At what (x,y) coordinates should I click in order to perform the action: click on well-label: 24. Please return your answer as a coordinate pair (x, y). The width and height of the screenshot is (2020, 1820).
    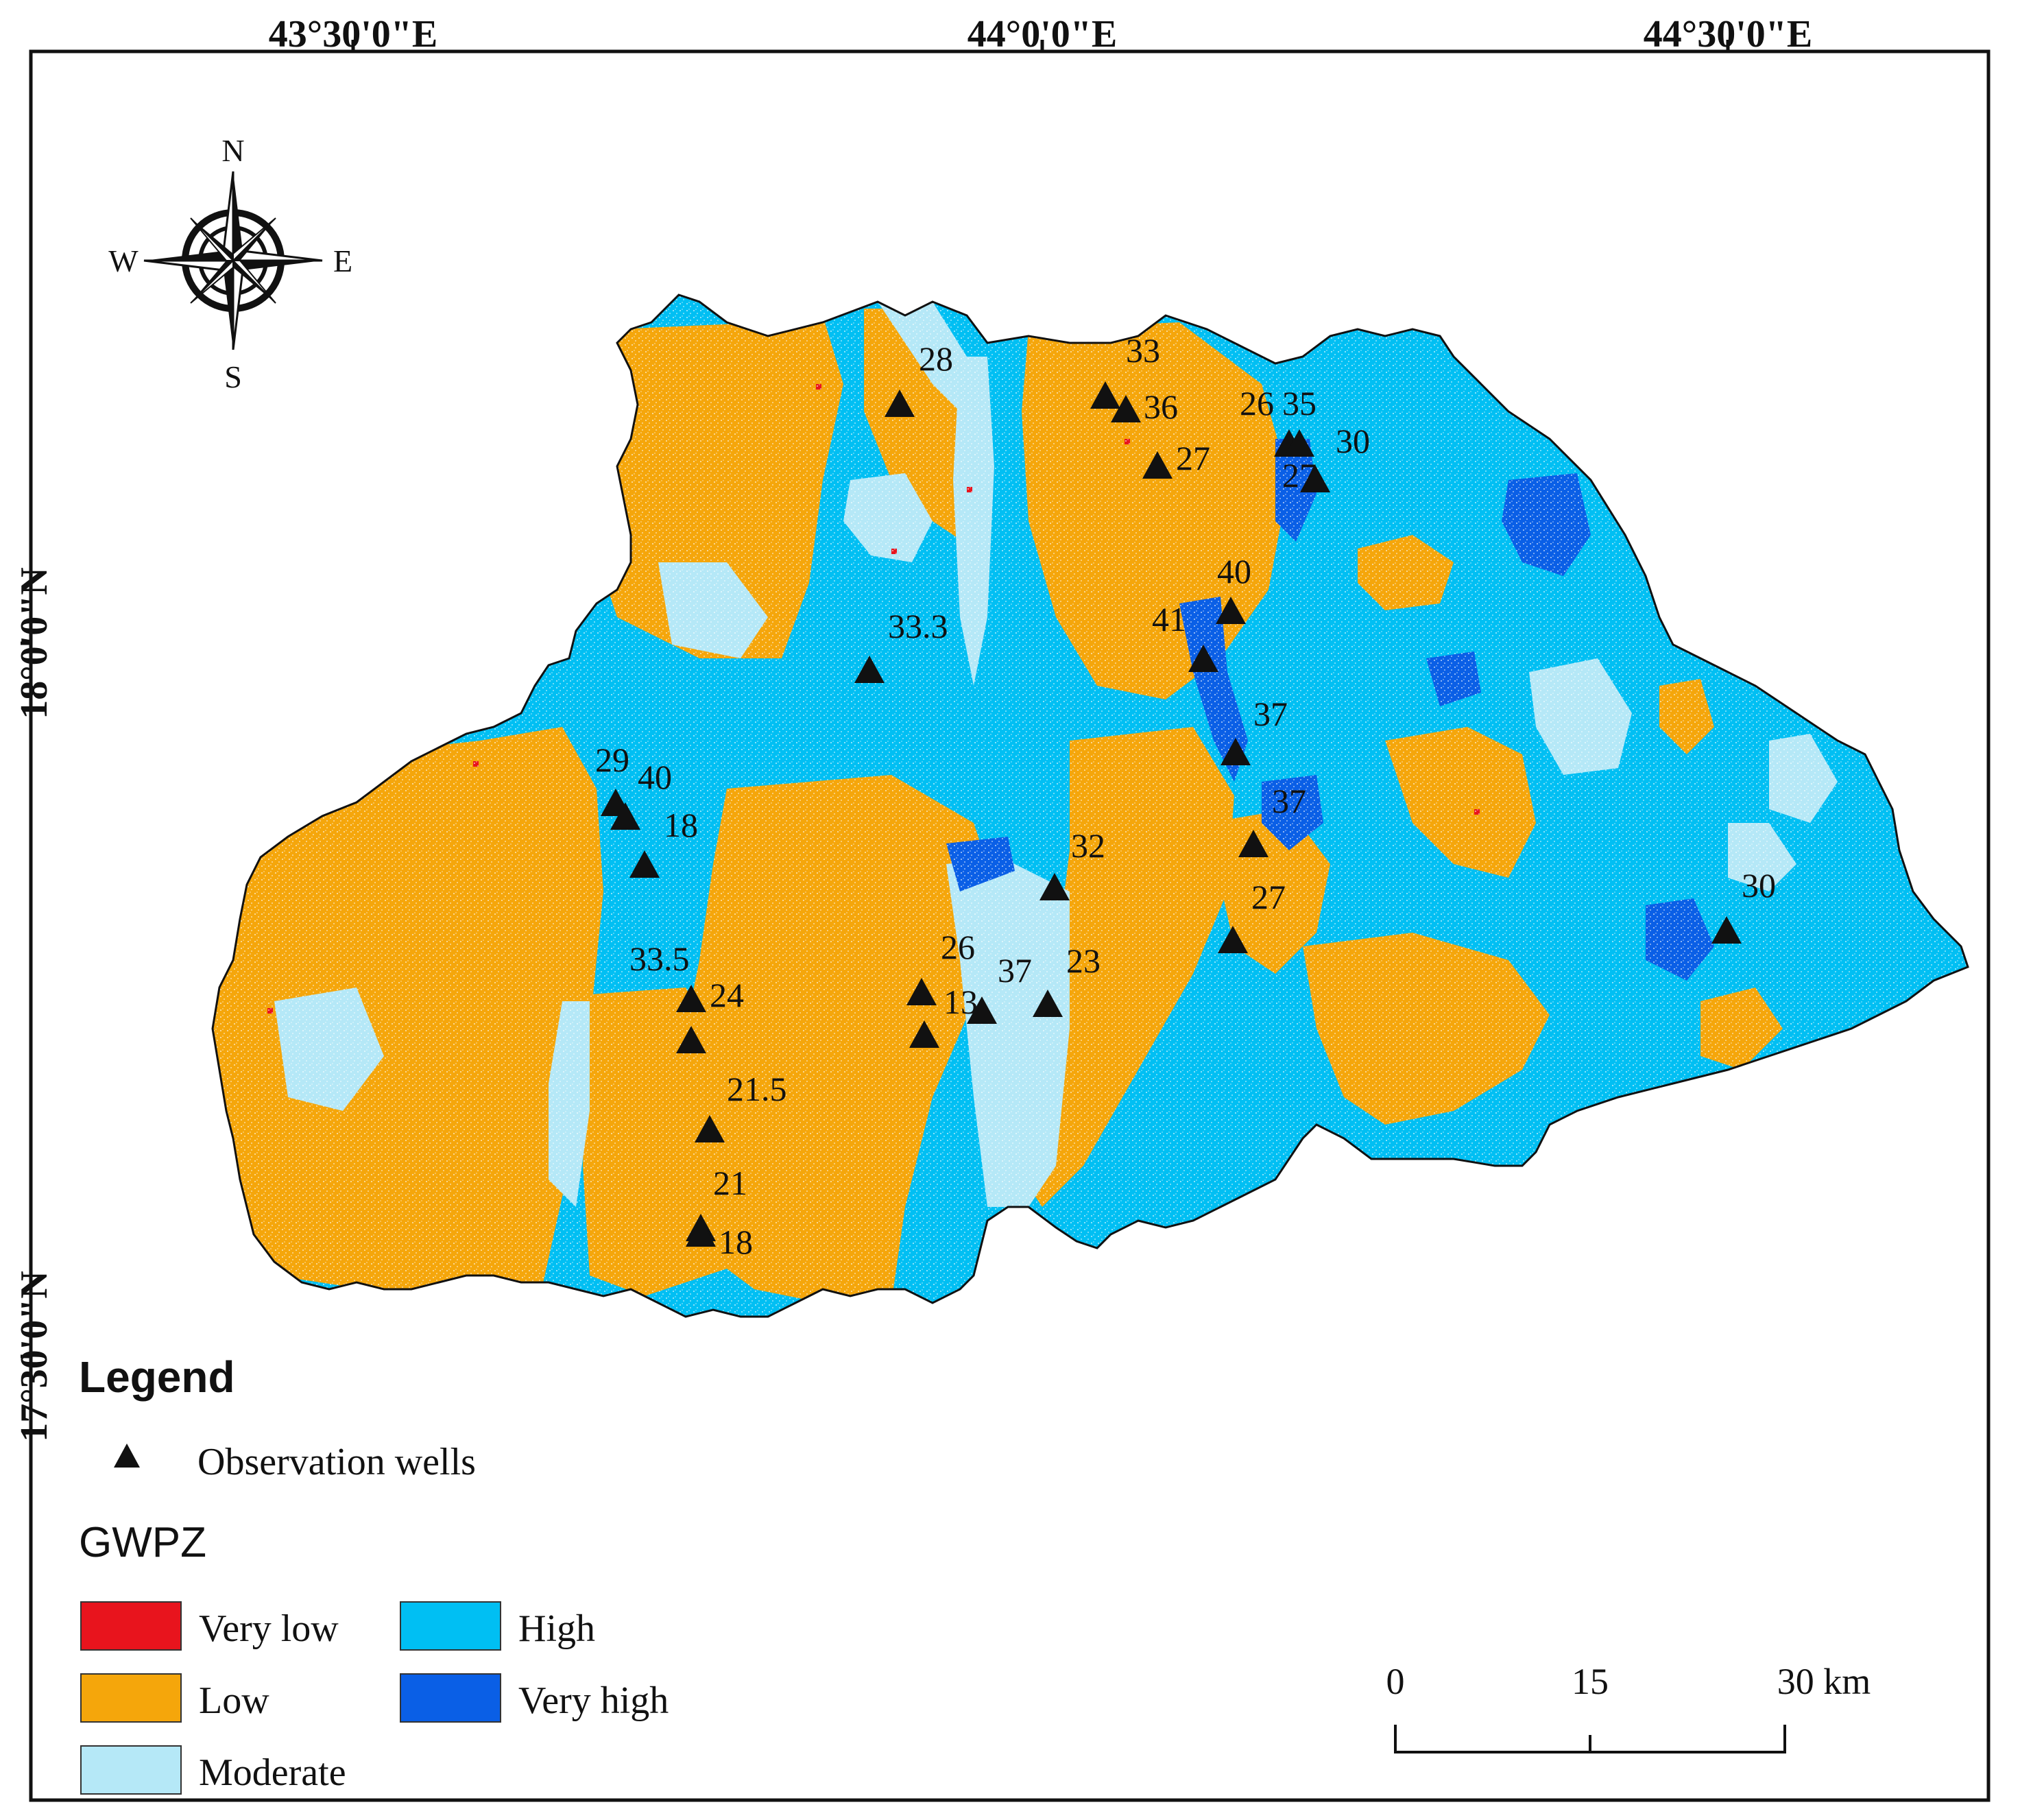
    Looking at the image, I should click on (727, 995).